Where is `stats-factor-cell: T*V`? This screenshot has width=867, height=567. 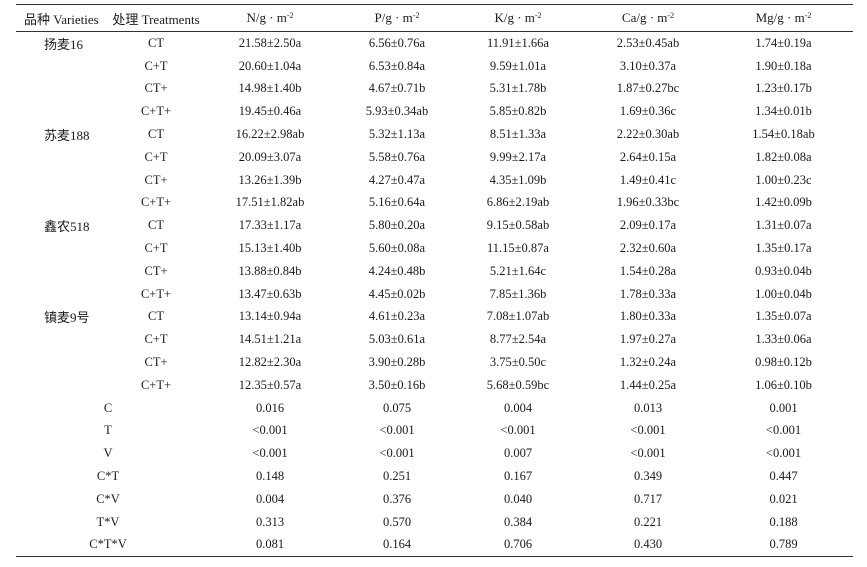
stats-factor-cell: T*V is located at coordinates (108, 521).